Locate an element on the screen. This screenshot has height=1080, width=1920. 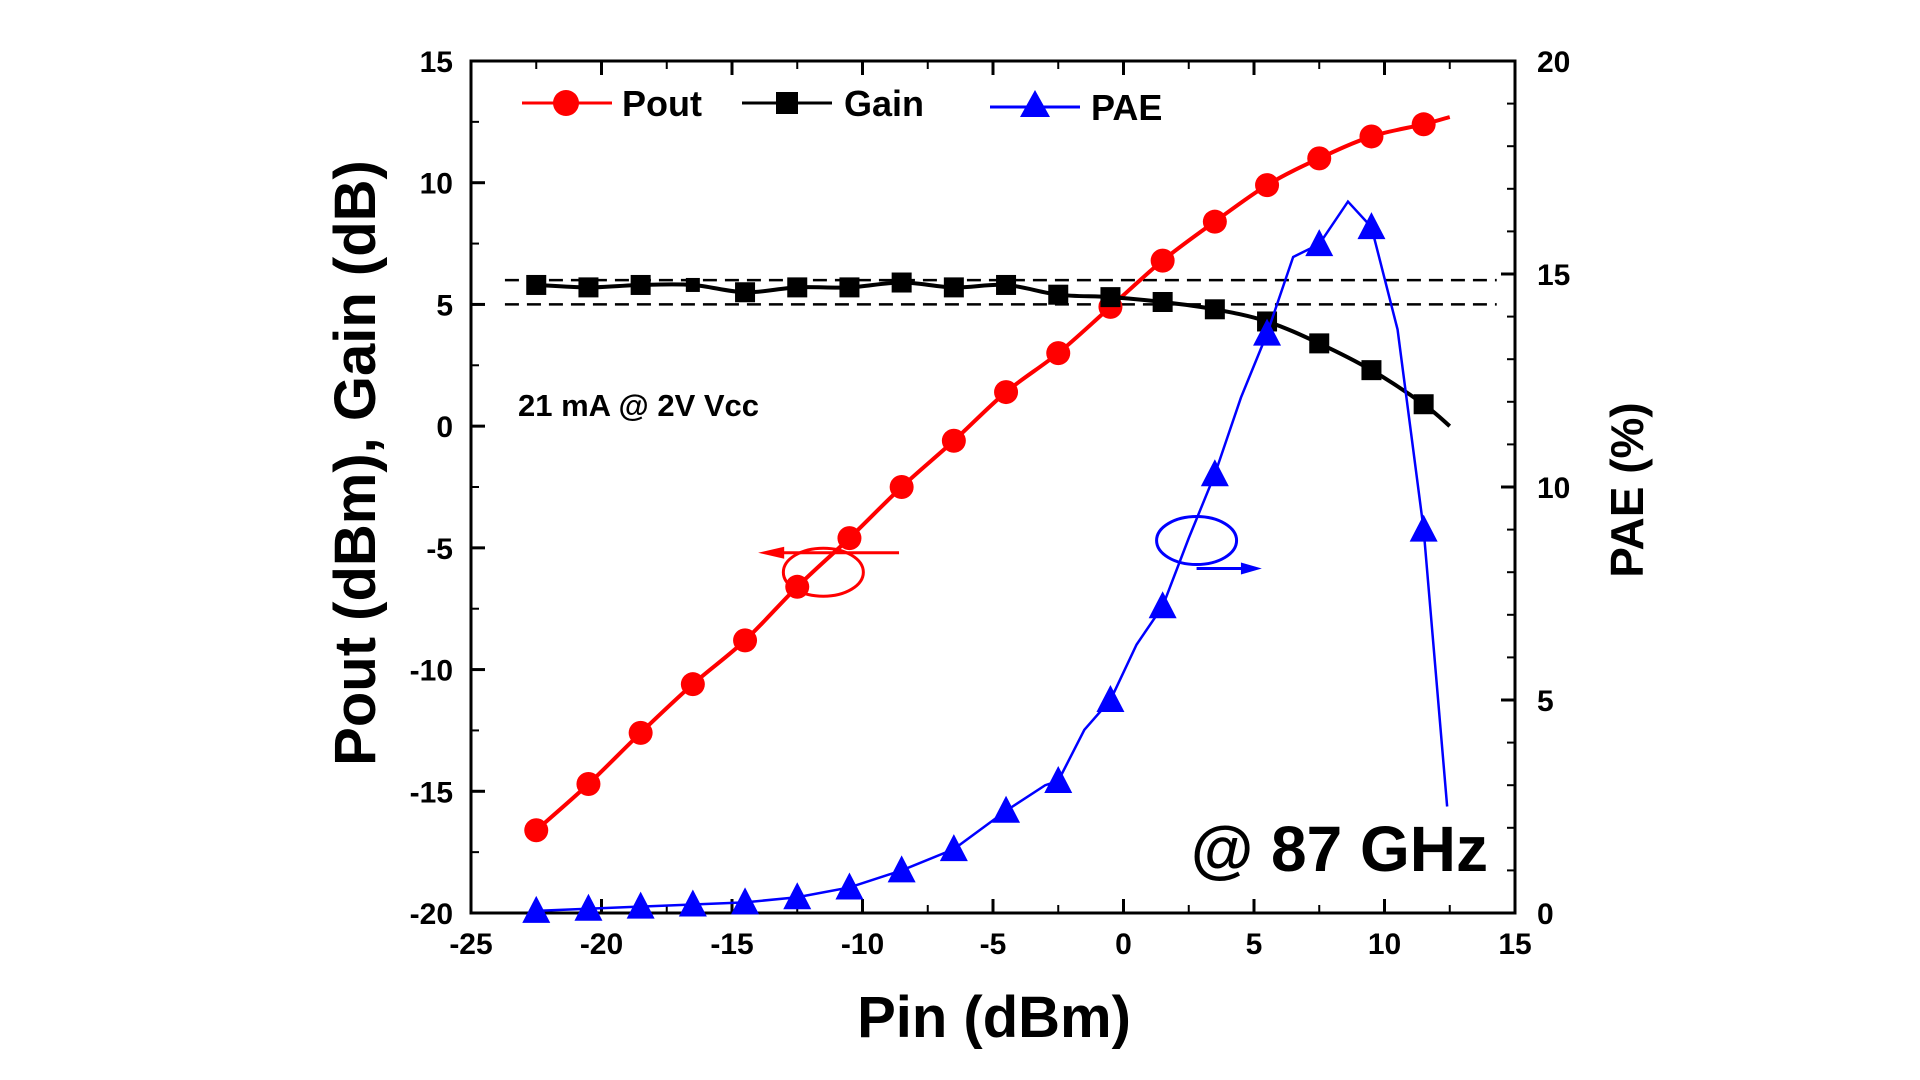
legend-pout: Pout is located at coordinates (612, 103).